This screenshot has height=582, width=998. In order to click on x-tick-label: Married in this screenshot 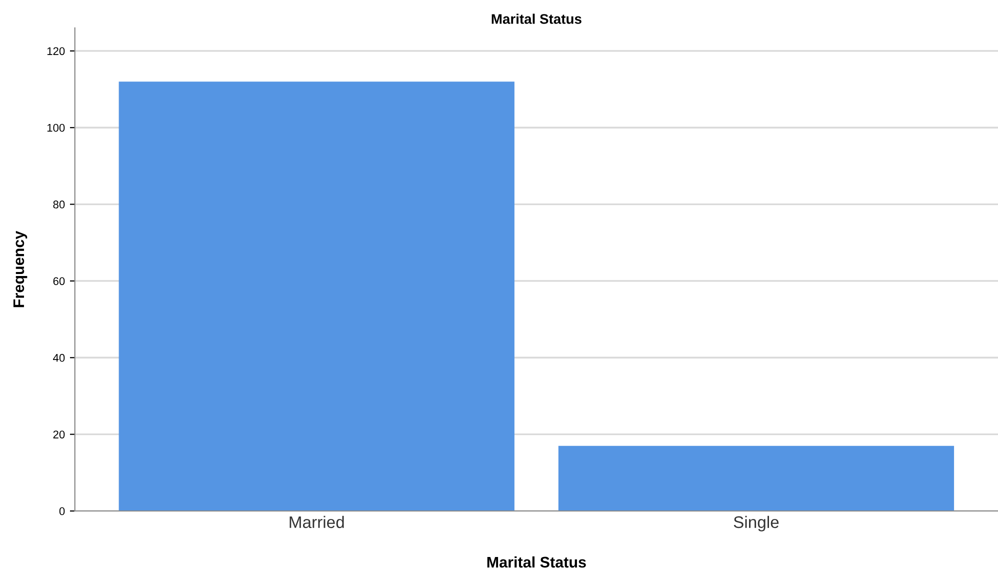, I will do `click(317, 522)`.